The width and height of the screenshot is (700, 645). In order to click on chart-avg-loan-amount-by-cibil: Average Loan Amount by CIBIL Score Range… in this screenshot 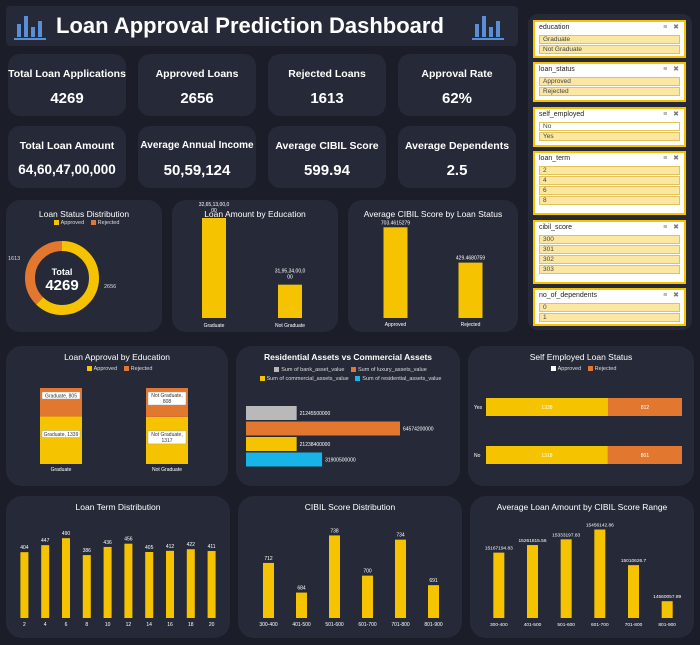, I will do `click(582, 567)`.